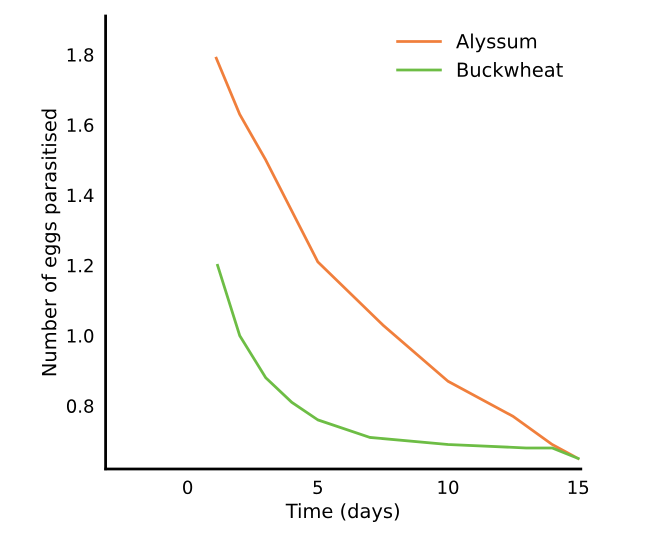  I want to click on x-tick-label: 5, so click(317, 487).